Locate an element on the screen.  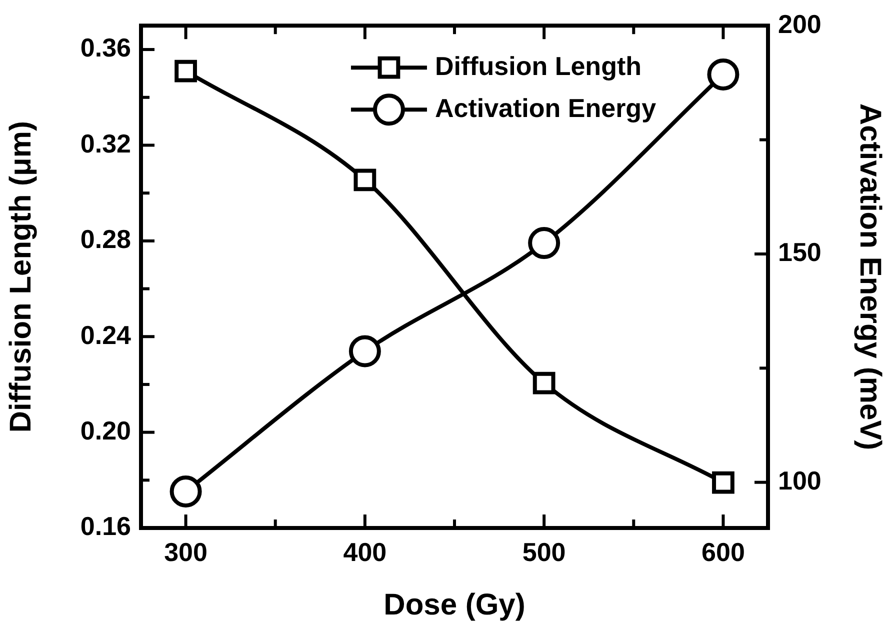
legend-label: Diffusion Length is located at coordinates (538, 65).